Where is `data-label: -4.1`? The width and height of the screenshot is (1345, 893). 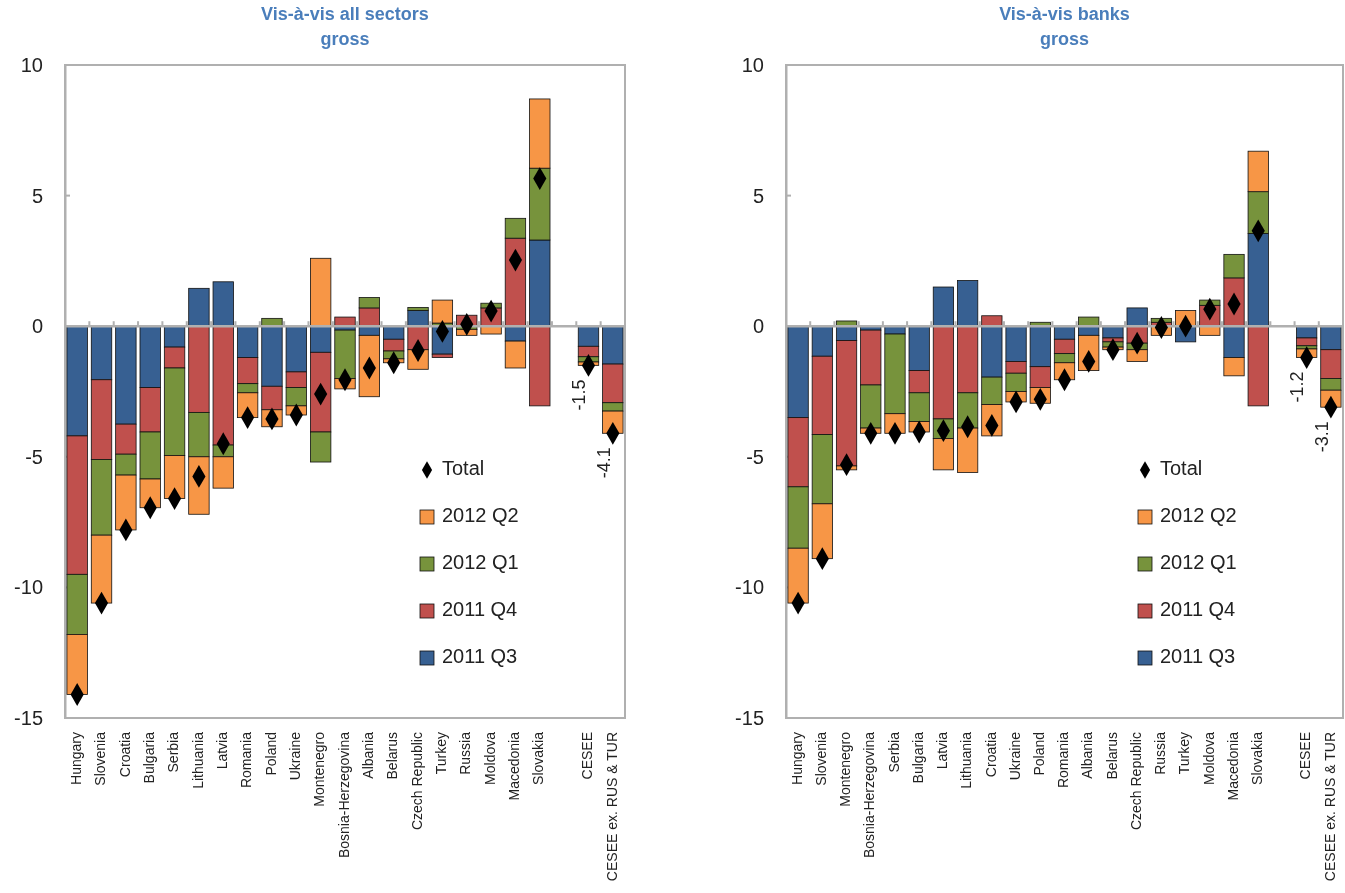
data-label: -4.1 is located at coordinates (603, 463).